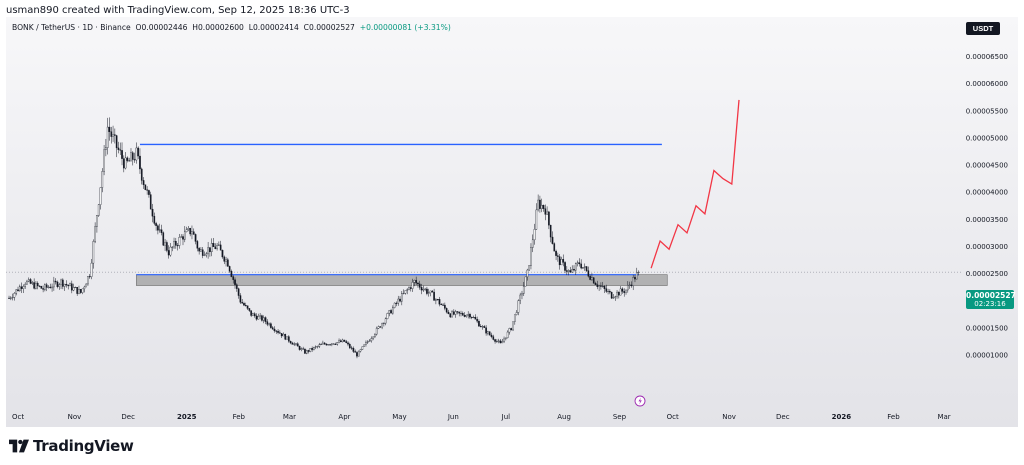  What do you see at coordinates (983, 28) in the screenshot?
I see `currency-badge: USDT` at bounding box center [983, 28].